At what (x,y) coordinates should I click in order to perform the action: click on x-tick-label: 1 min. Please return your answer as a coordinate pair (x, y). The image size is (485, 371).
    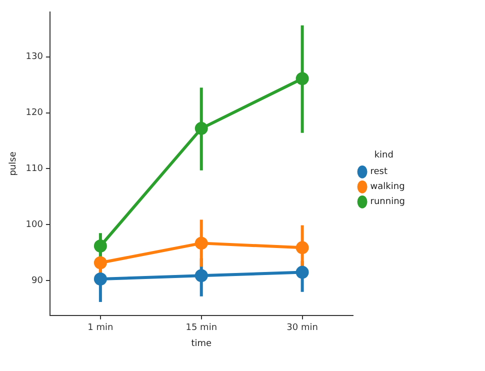
    Looking at the image, I should click on (101, 328).